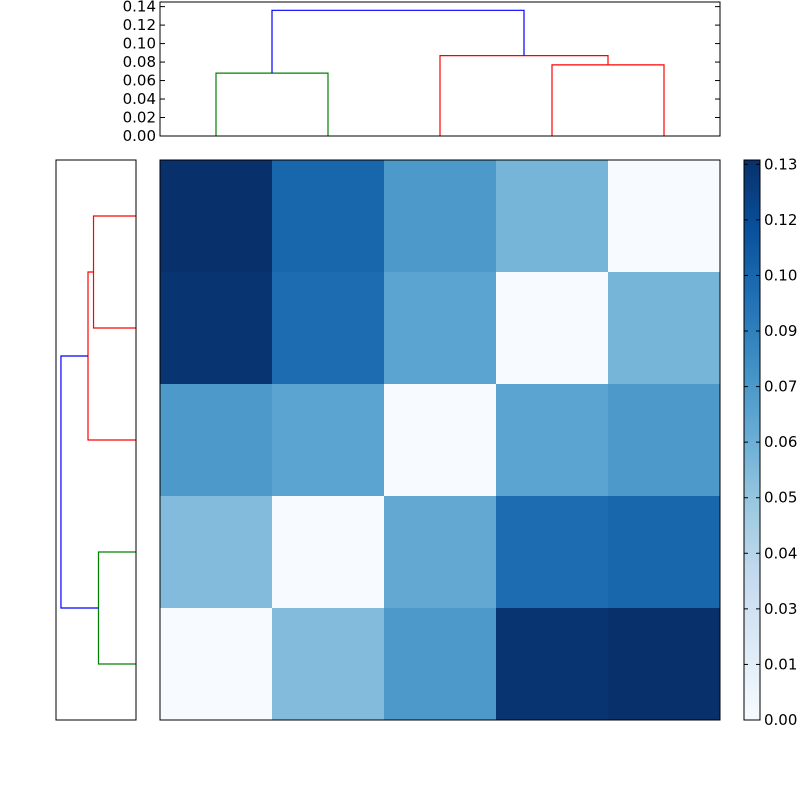 This screenshot has height=800, width=800. Describe the element at coordinates (139, 81) in the screenshot. I see `top-dendrogram-tick-label-3: 0.06` at that location.